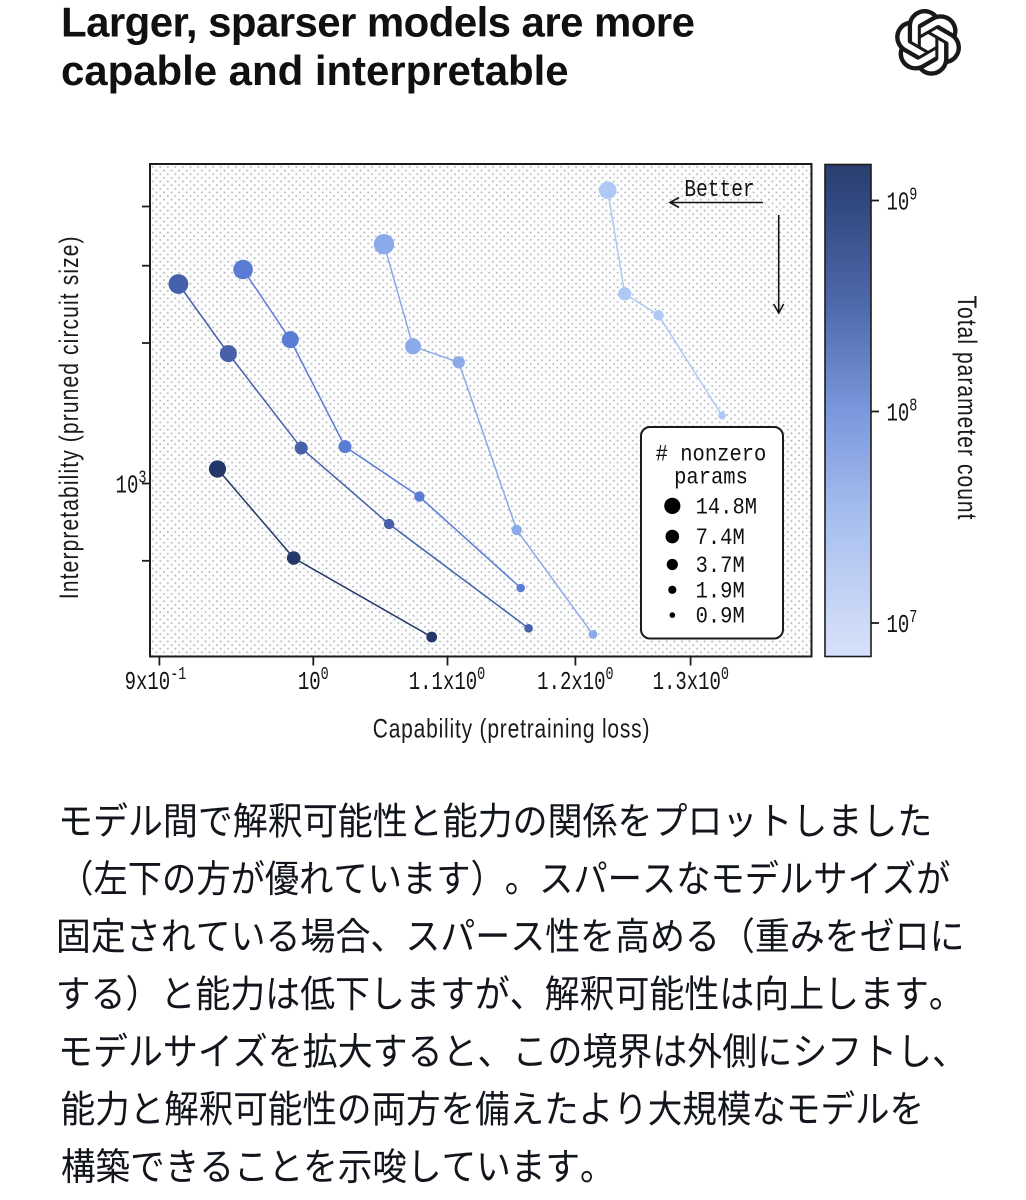 The width and height of the screenshot is (1026, 1200). What do you see at coordinates (720, 591) in the screenshot?
I see `svg-text: 1.9M` at bounding box center [720, 591].